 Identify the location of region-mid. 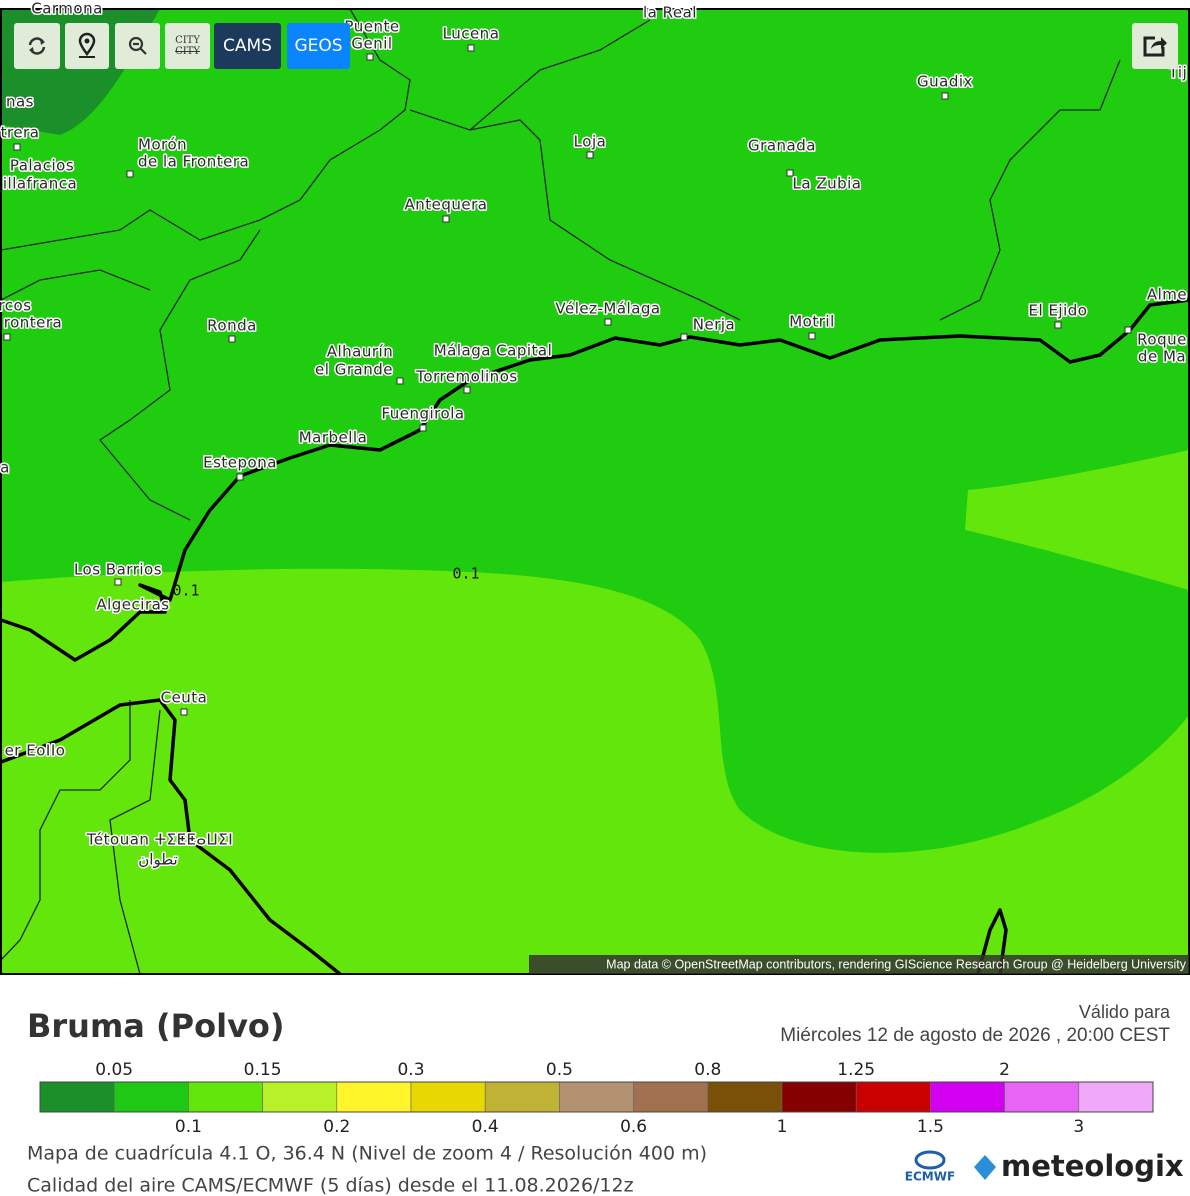
(1077, 520).